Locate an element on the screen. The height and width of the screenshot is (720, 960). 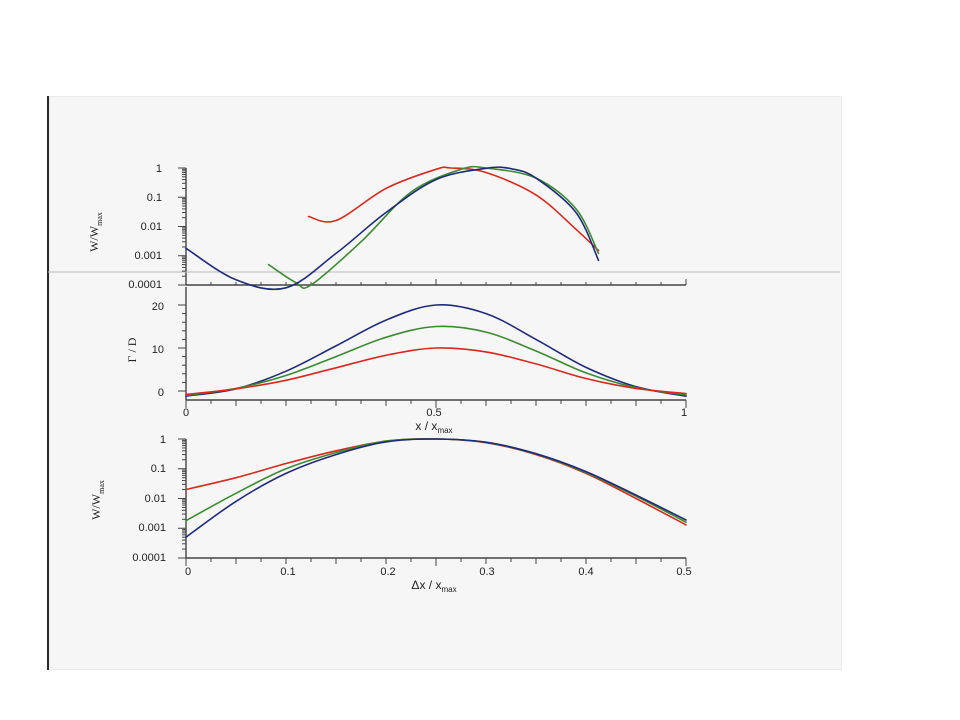
top-ytick-label-1: 1 is located at coordinates (159, 169).